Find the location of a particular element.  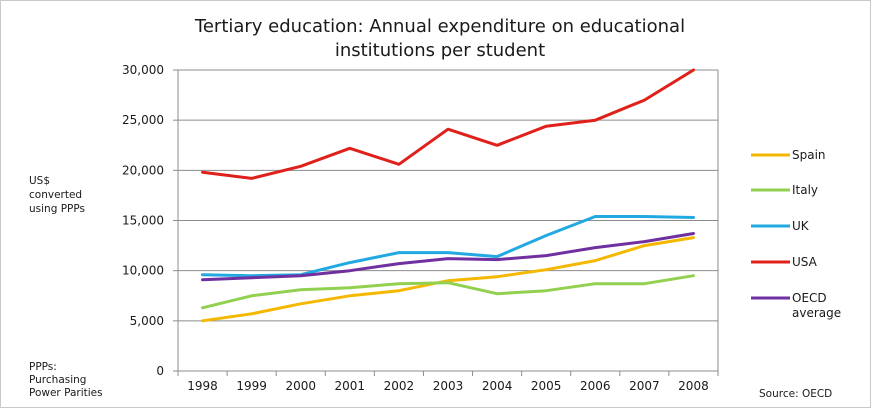

x-tick-label: 2000 is located at coordinates (300, 386).